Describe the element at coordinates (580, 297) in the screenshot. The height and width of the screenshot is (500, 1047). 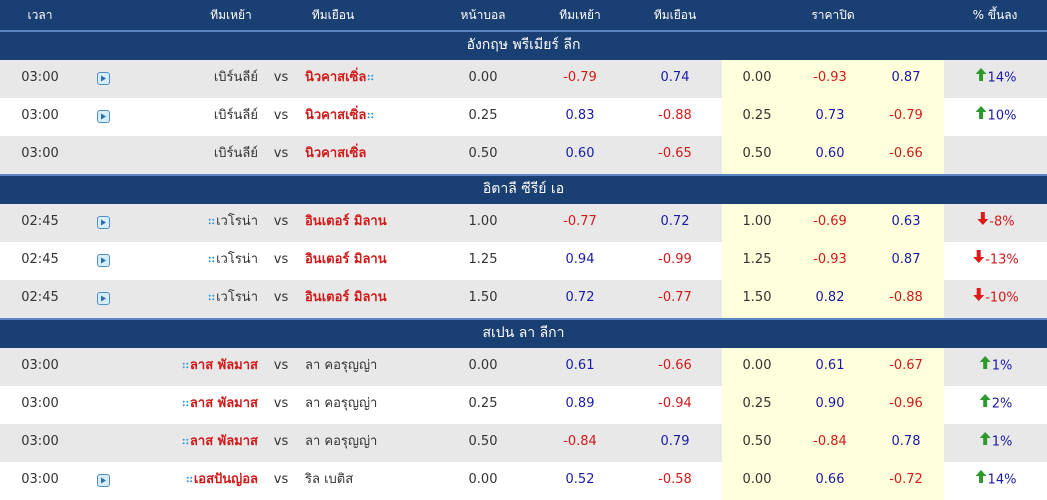
I see `home-odds-value: 0.72` at that location.